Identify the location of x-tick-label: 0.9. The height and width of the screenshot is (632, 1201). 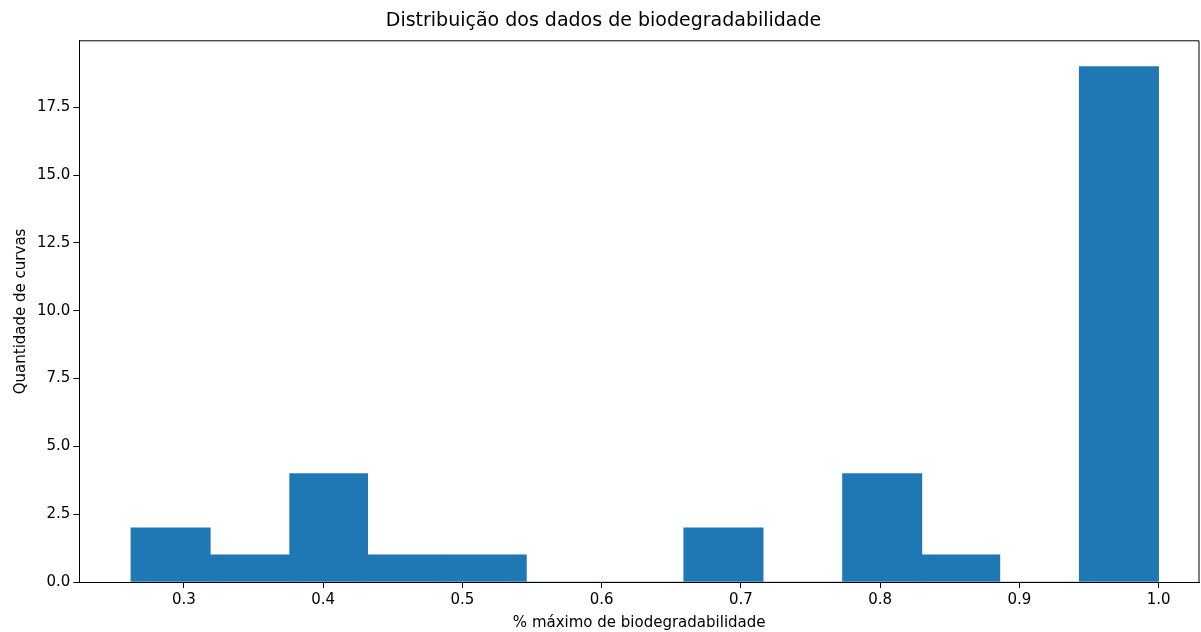
(1019, 598).